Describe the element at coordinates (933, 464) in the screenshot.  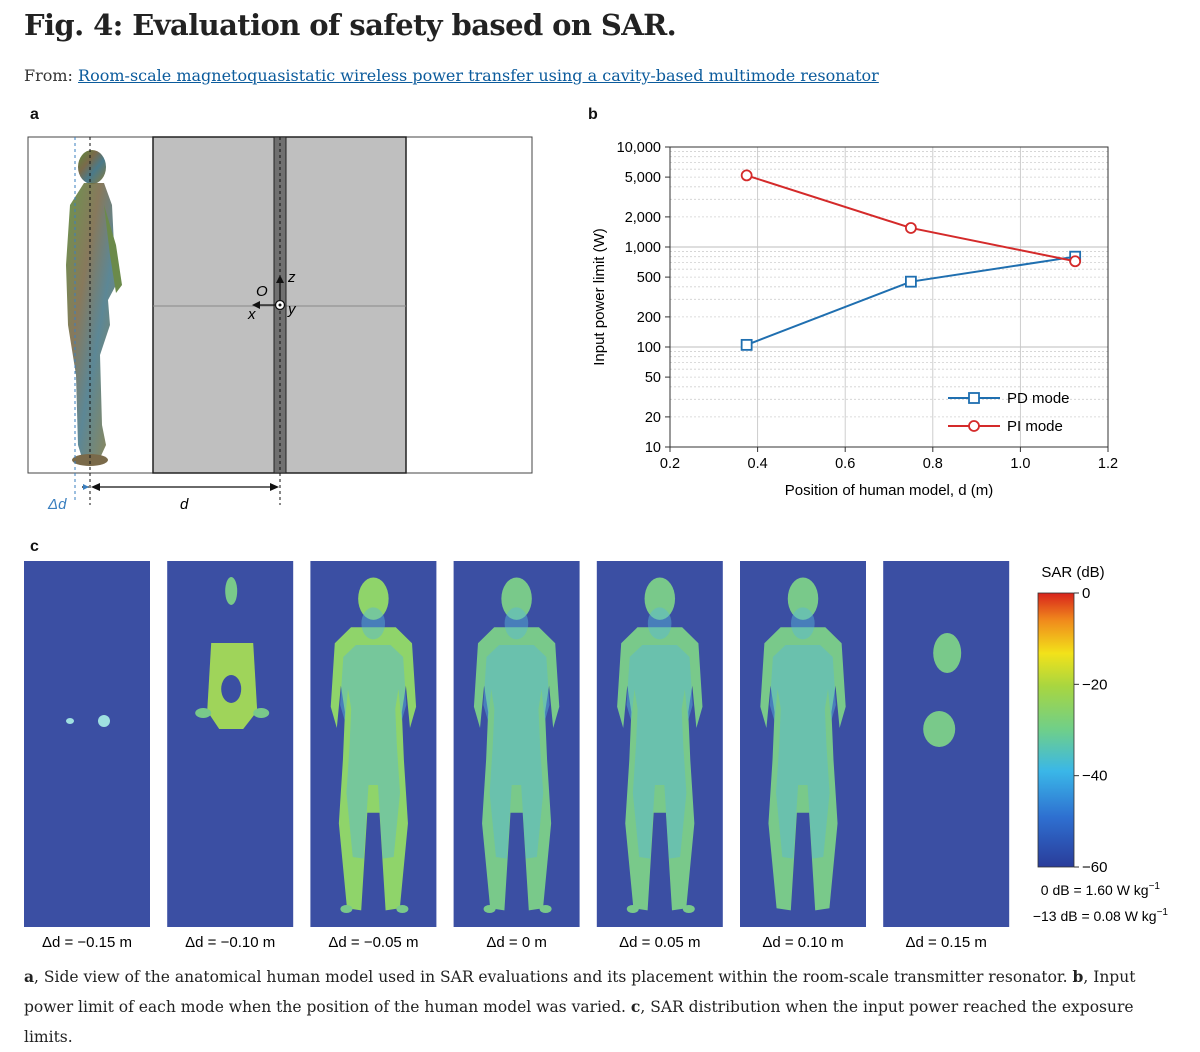
I see `x-tick-label: 0.8` at that location.